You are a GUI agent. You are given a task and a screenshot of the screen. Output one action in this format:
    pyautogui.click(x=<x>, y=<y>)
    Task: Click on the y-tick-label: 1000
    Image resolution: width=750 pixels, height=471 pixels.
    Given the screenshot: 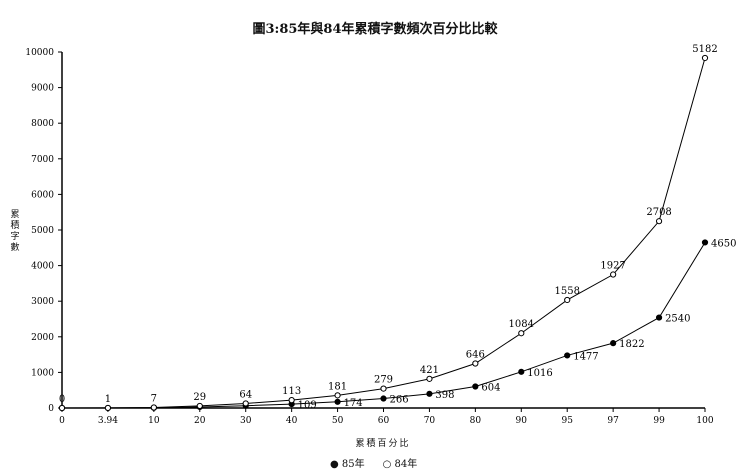 What is the action you would take?
    pyautogui.click(x=42, y=373)
    